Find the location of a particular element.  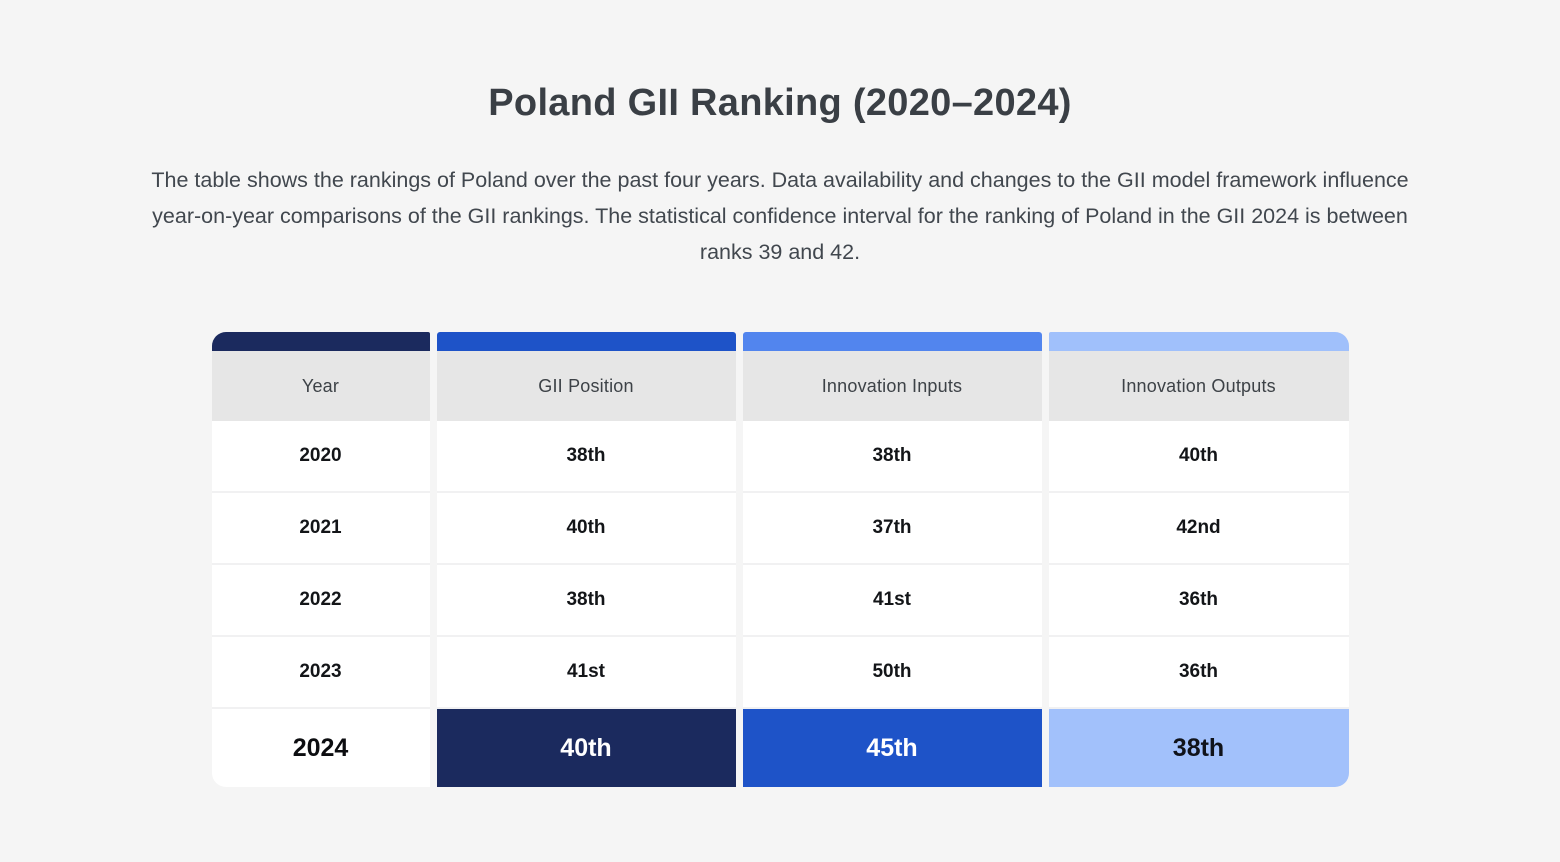

highlight-cell-2024-outputs: 38th is located at coordinates (1198, 748).